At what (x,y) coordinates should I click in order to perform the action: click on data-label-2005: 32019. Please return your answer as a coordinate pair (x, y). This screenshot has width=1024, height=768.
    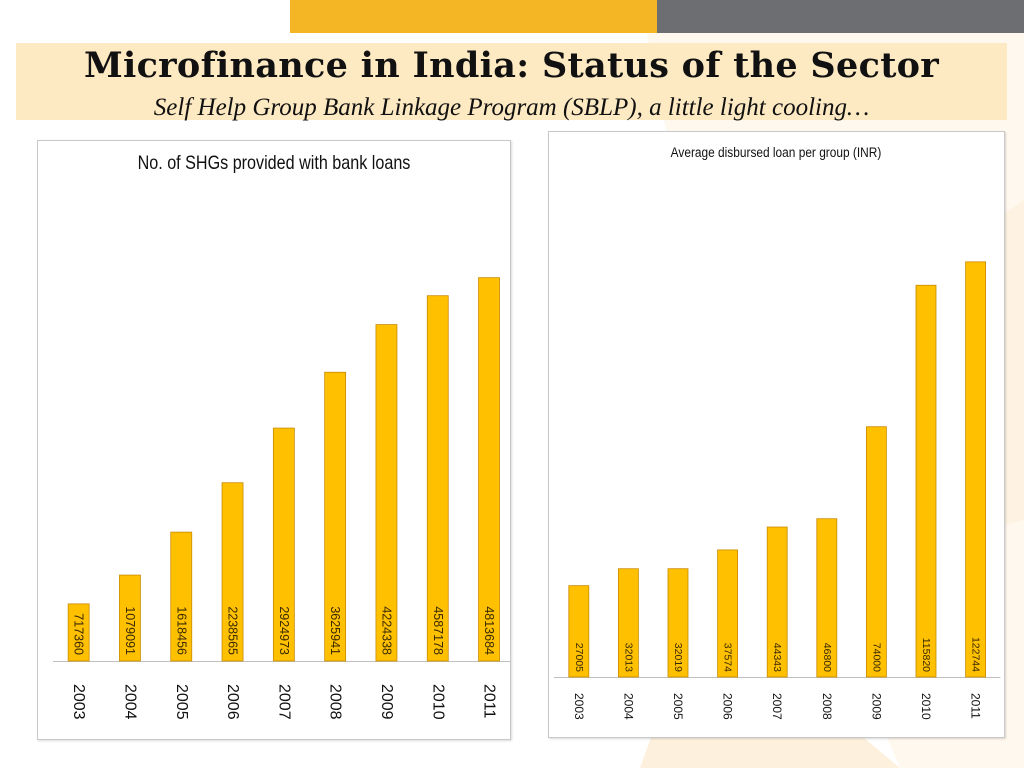
    Looking at the image, I should click on (678, 657).